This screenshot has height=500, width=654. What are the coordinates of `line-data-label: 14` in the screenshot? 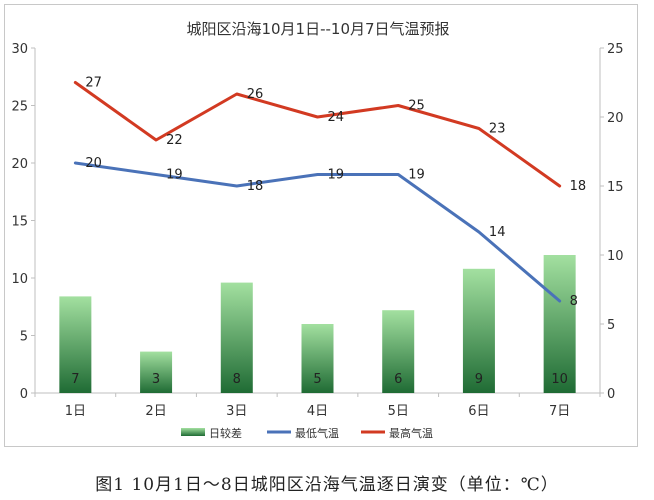 It's located at (497, 232).